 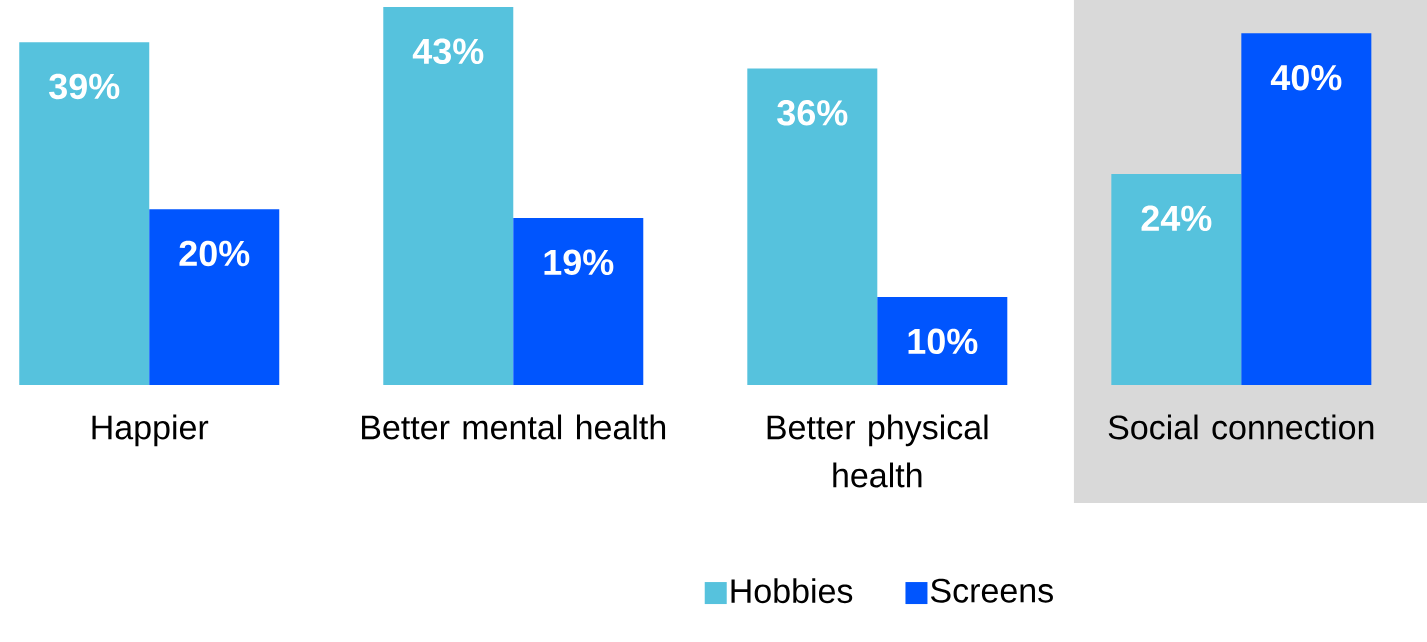 What do you see at coordinates (1306, 77) in the screenshot?
I see `data-label: 40%` at bounding box center [1306, 77].